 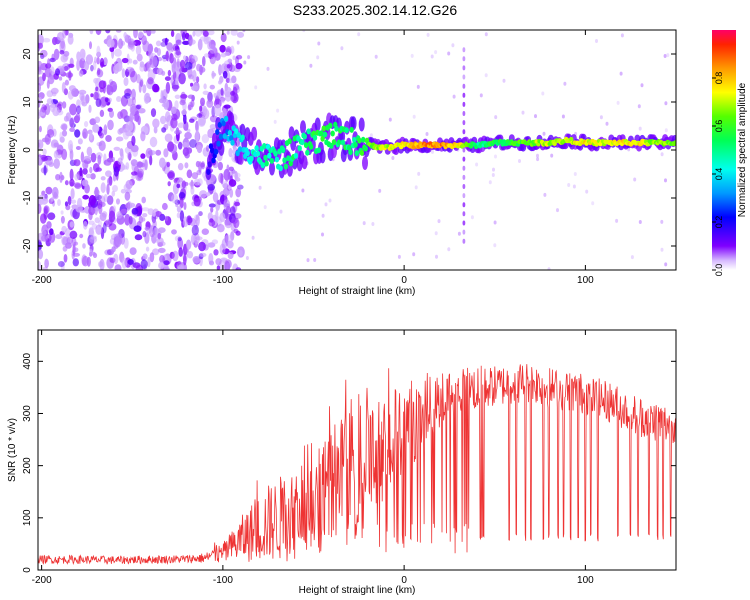 What do you see at coordinates (12, 450) in the screenshot?
I see `snr-y-label: SNR (10 * v/v)` at bounding box center [12, 450].